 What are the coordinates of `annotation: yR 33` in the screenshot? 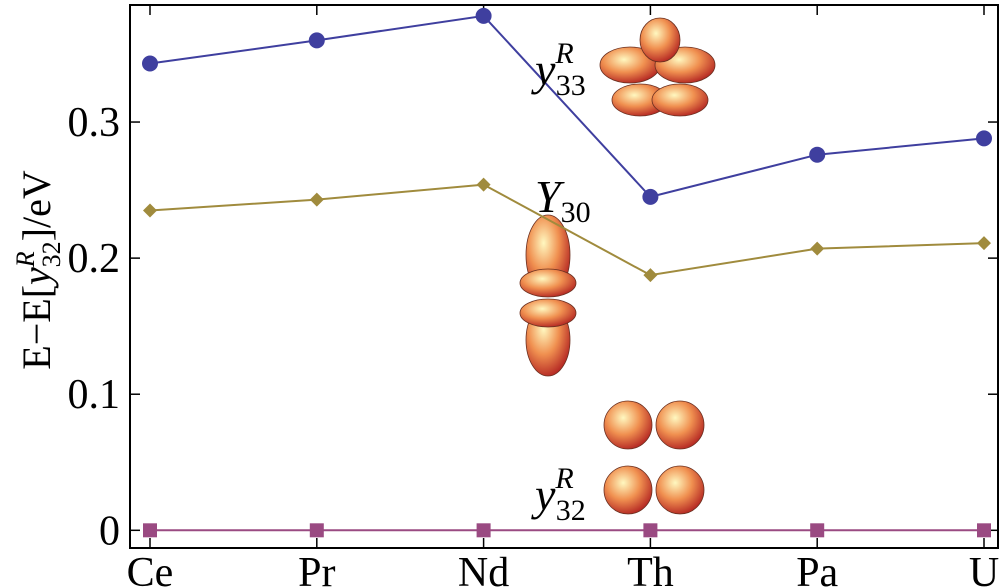 It's located at (558, 69).